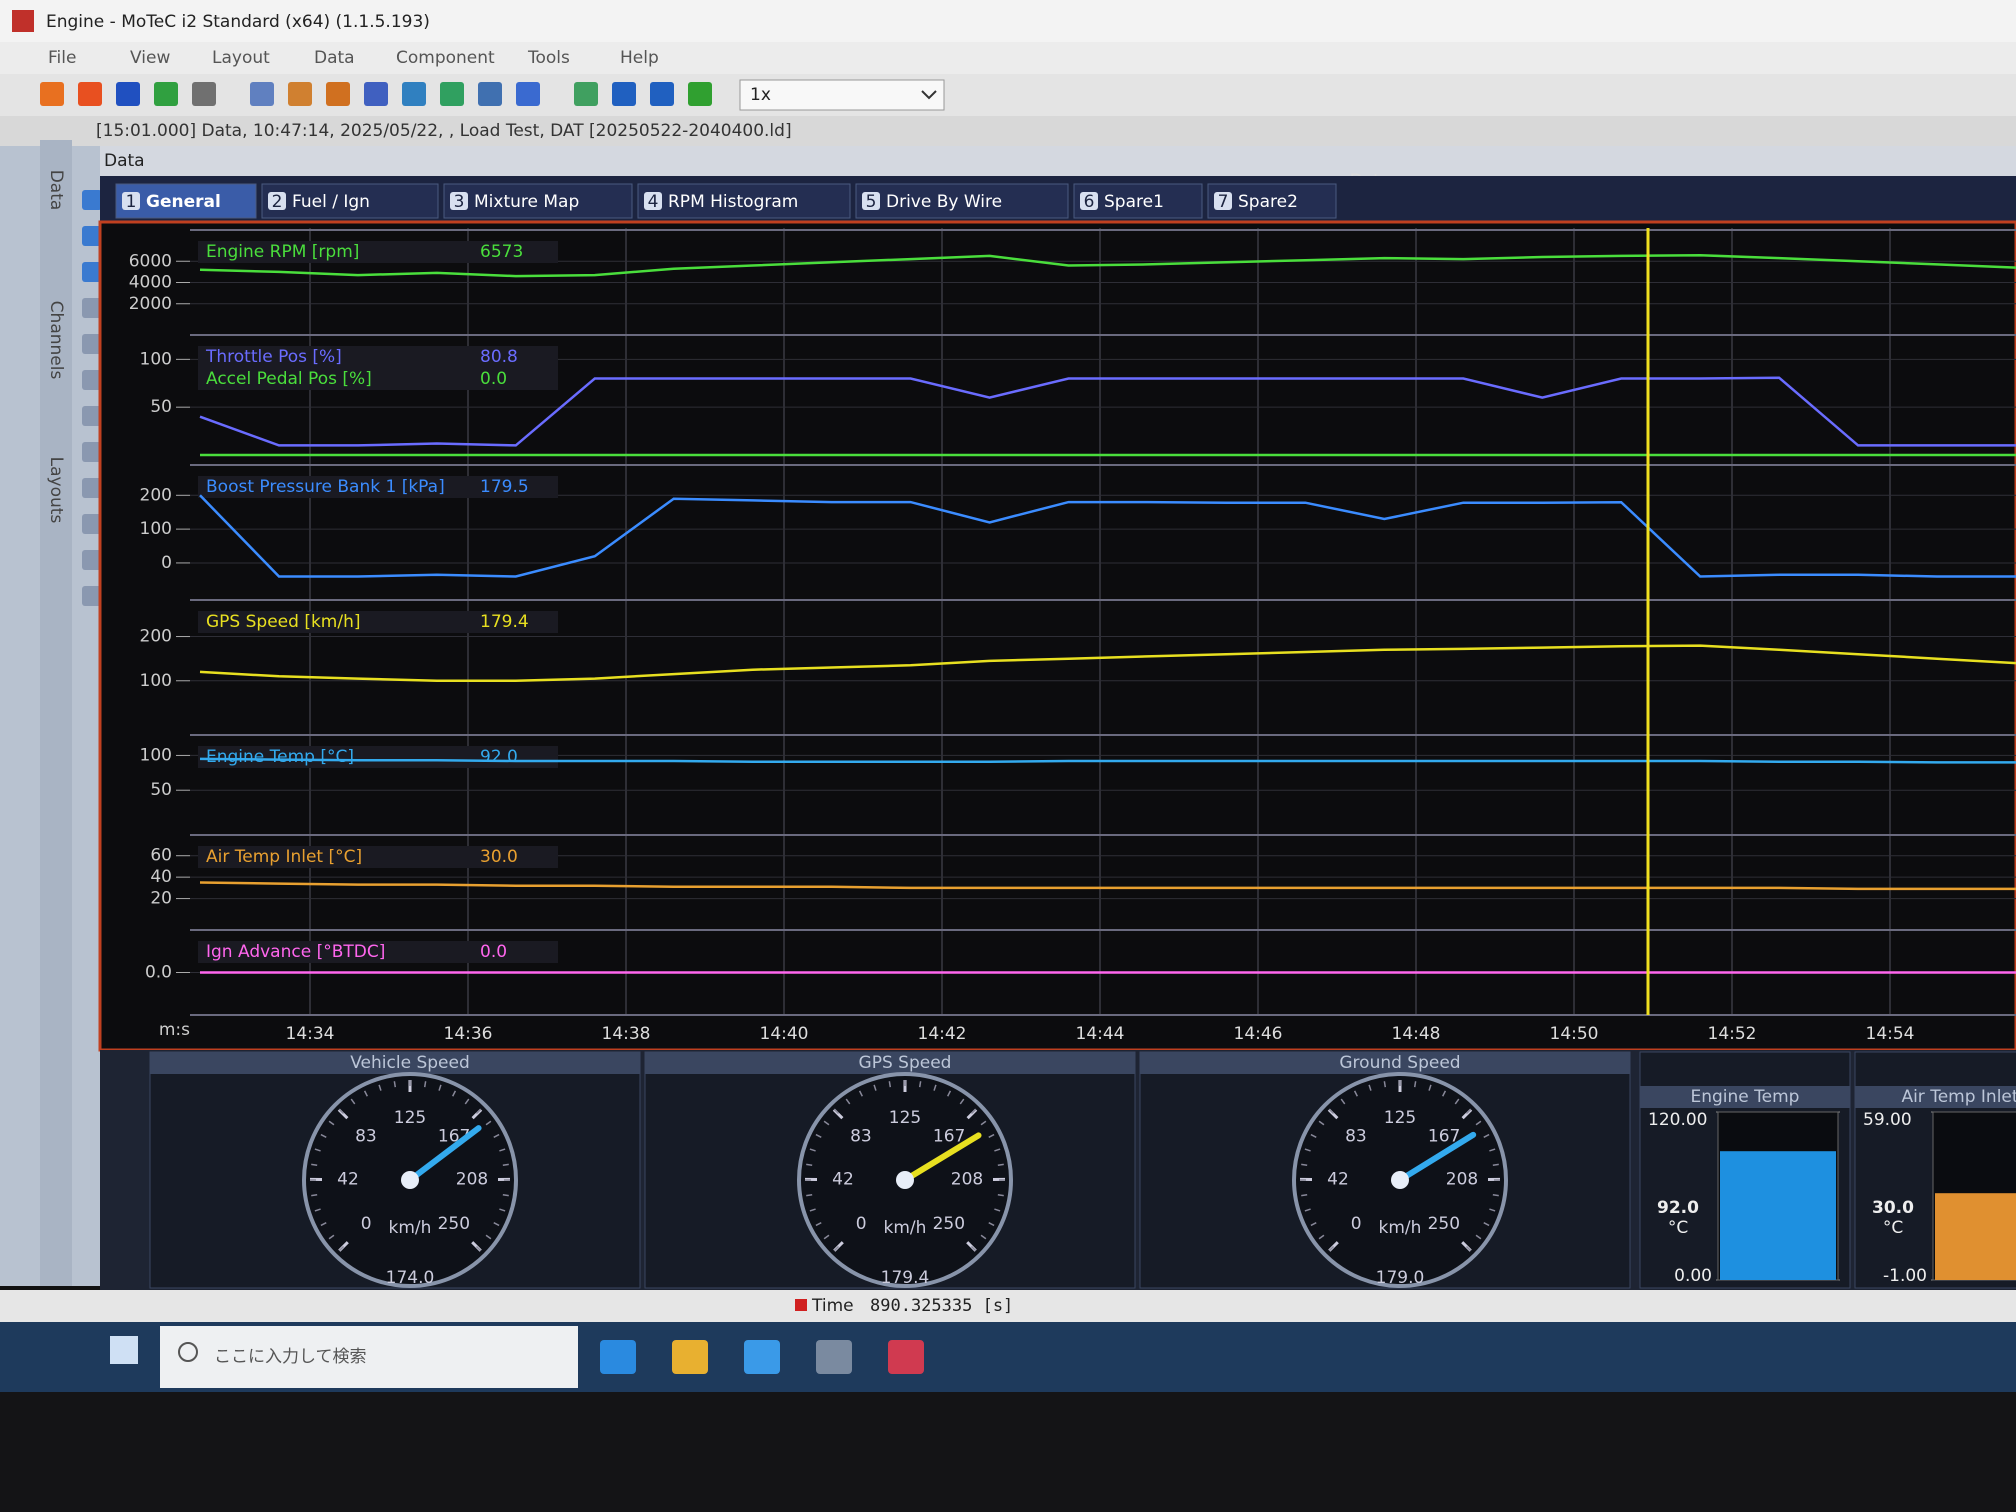  I want to click on dropdown-arrow, so click(929, 95).